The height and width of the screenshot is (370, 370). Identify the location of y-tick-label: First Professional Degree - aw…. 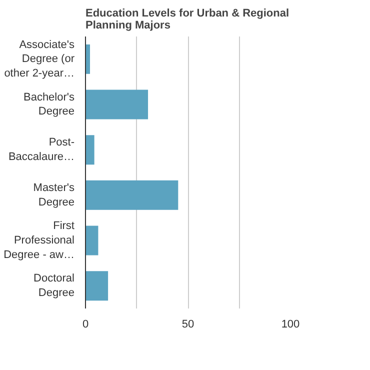
(39, 240).